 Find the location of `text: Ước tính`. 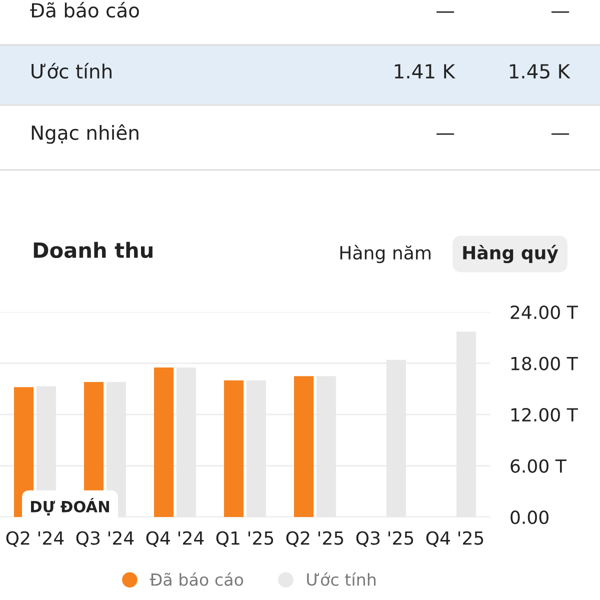

text: Ước tính is located at coordinates (72, 70).